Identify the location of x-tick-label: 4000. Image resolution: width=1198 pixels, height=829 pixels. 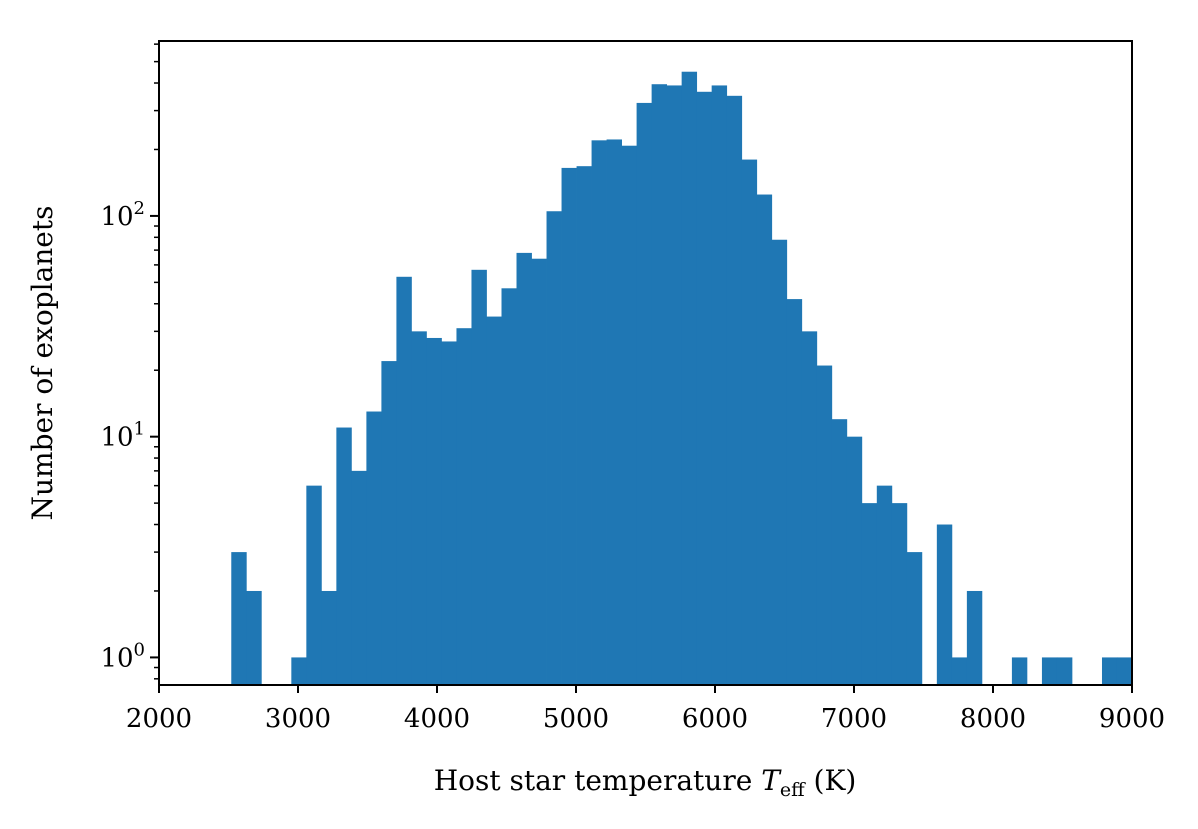
(437, 719).